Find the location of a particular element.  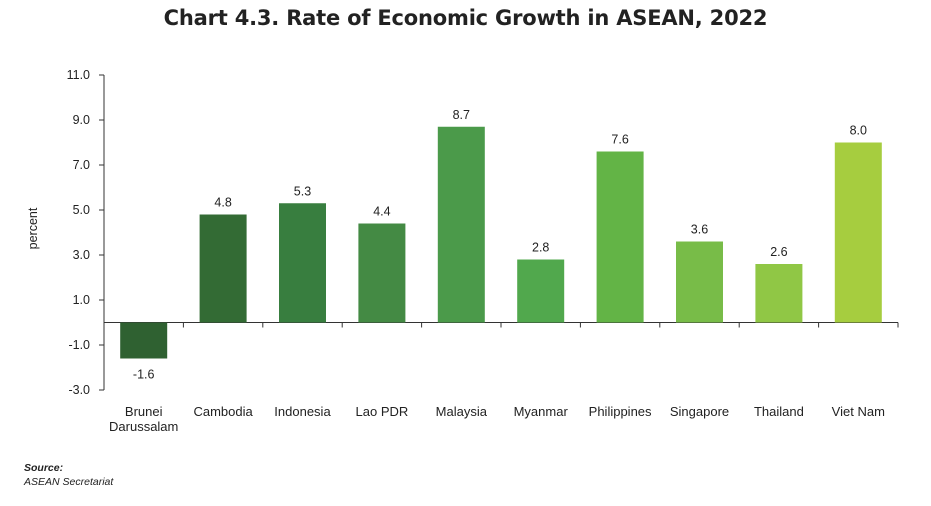

data-label: 8.7 is located at coordinates (461, 115).